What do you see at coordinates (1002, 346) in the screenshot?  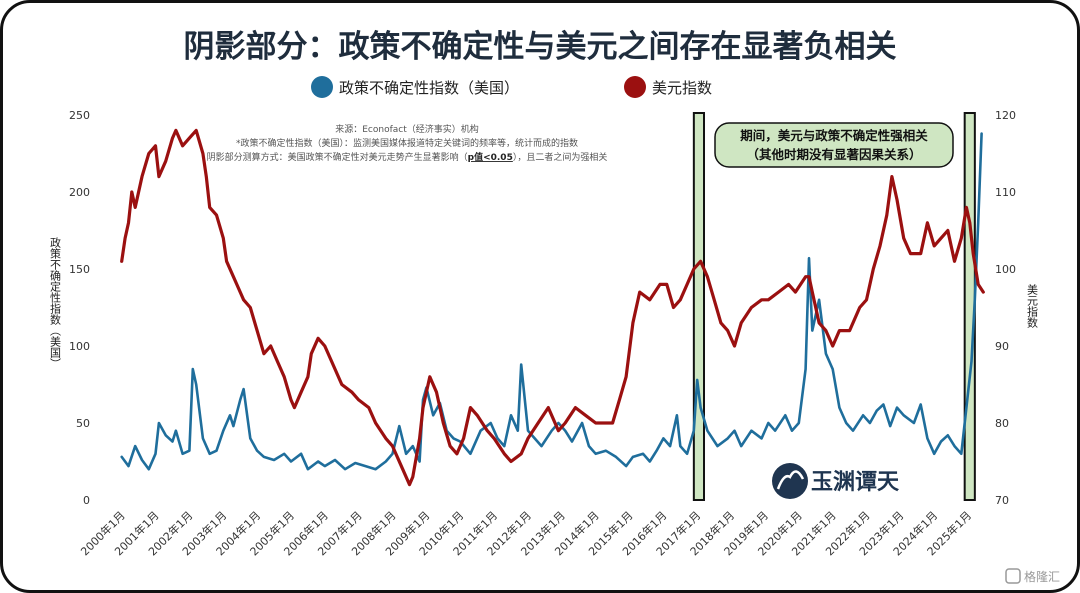 I see `right-tick-label: 90` at bounding box center [1002, 346].